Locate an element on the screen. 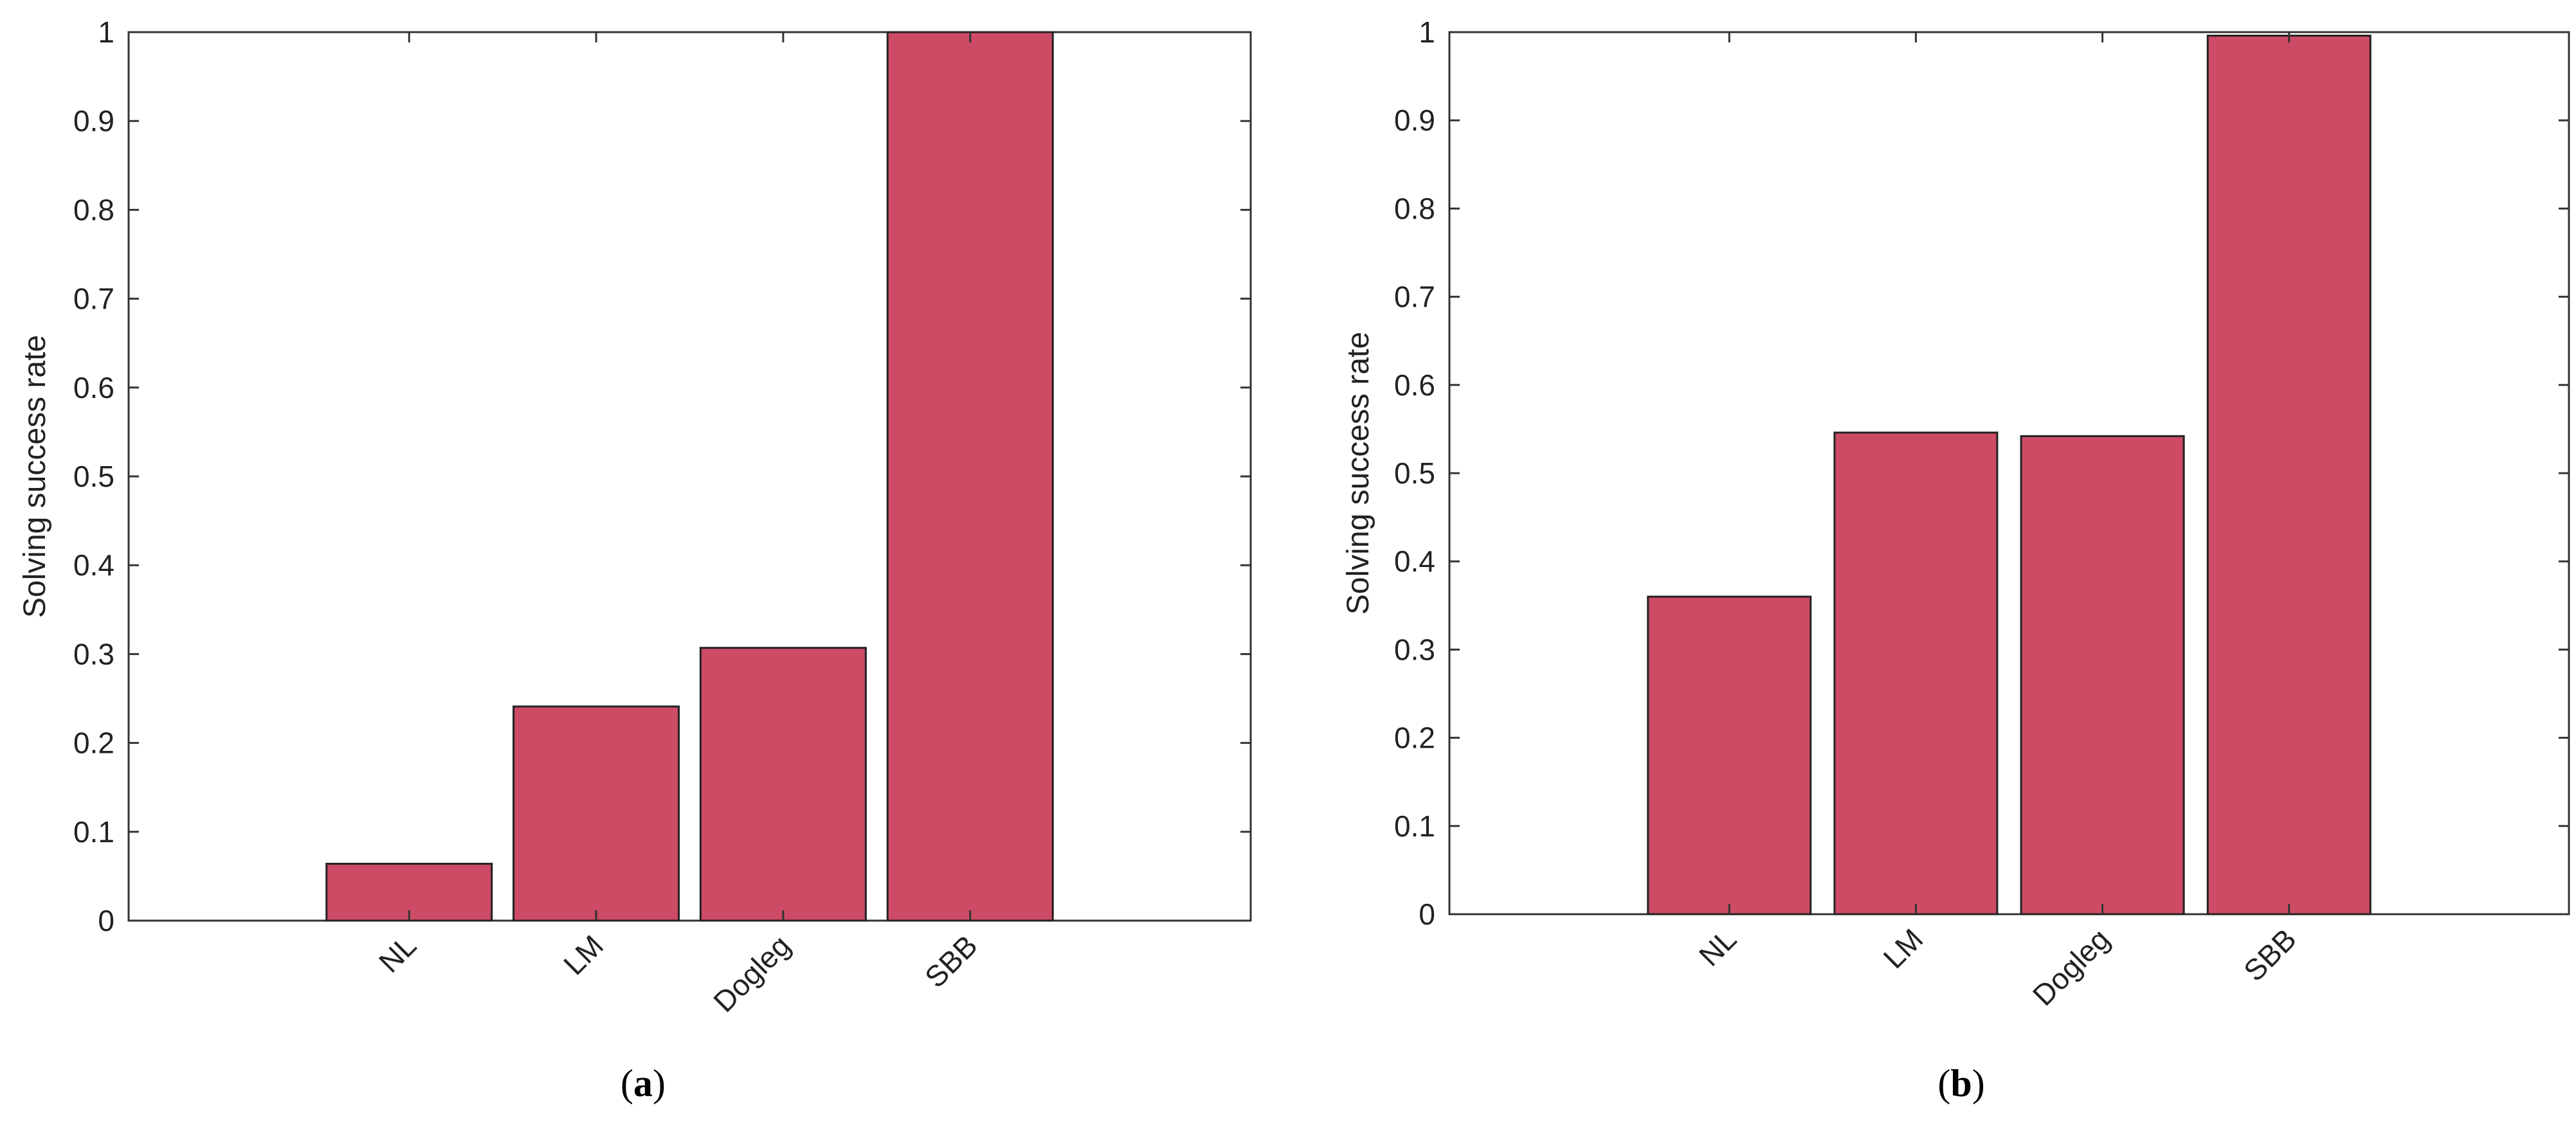  panel-label: (a) is located at coordinates (643, 1083).